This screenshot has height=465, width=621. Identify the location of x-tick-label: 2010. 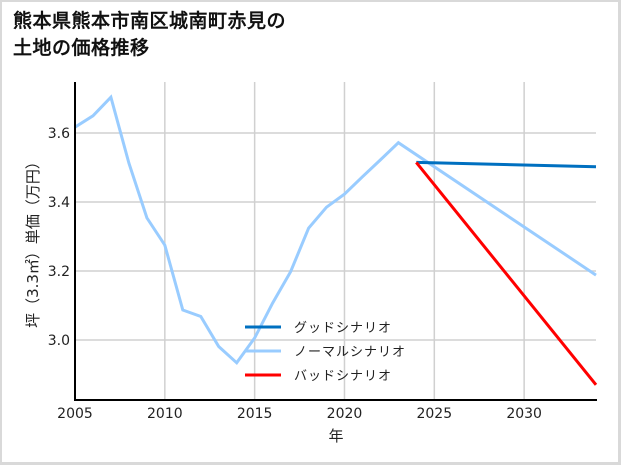
(165, 414).